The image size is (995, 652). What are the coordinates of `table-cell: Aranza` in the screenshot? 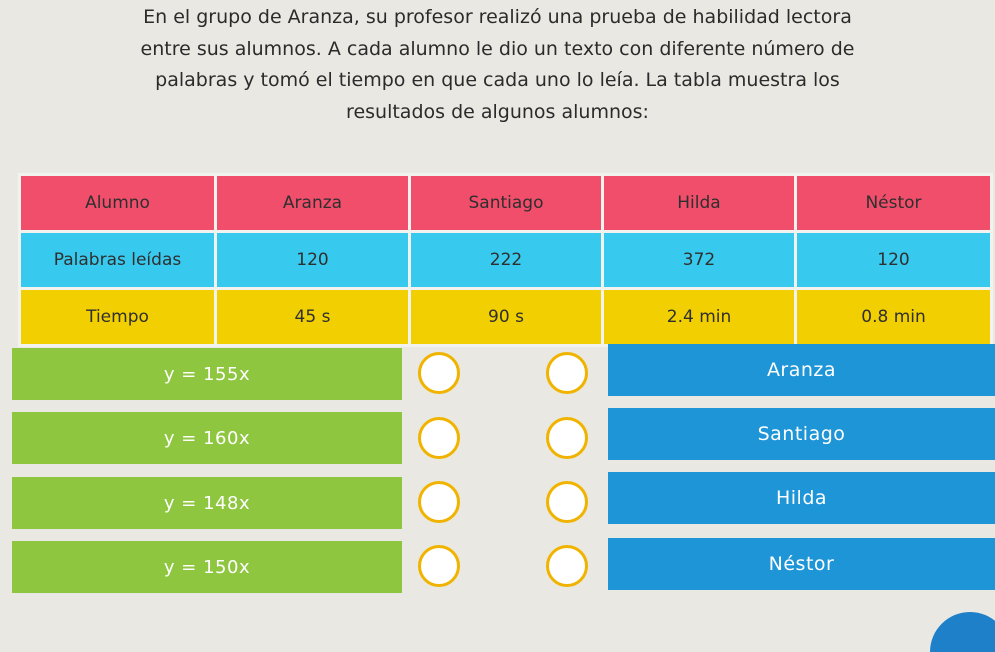 It's located at (312, 203).